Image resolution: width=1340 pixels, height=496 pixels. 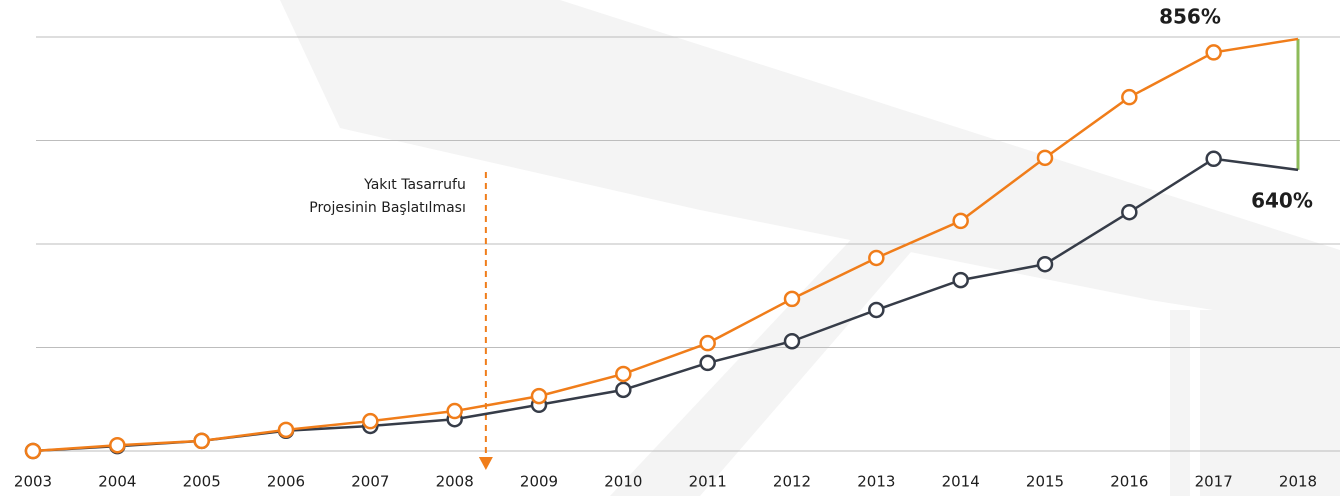 What do you see at coordinates (370, 482) in the screenshot?
I see `x-tick-label: 2007` at bounding box center [370, 482].